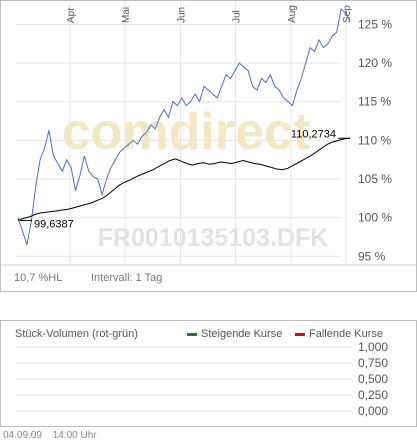 Image resolution: width=417 pixels, height=443 pixels. I want to click on vol-tick-label: 0,500, so click(373, 379).